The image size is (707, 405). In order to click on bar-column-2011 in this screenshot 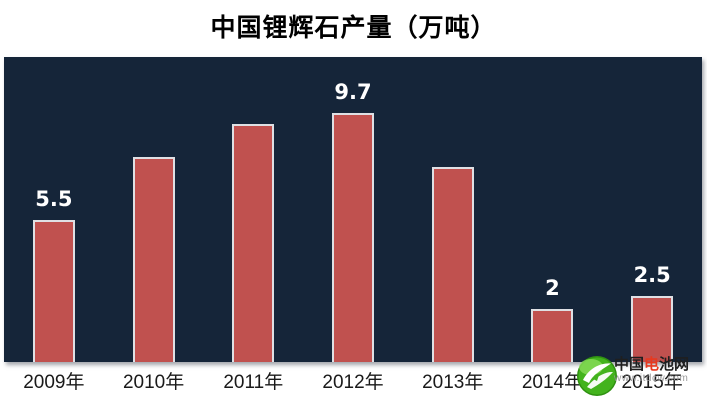, I will do `click(253, 209)`.